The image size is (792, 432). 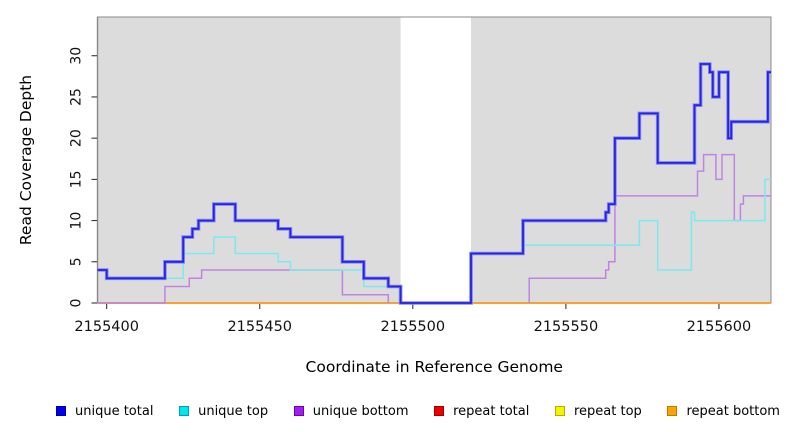 I want to click on legend-label: unique total, so click(x=114, y=411).